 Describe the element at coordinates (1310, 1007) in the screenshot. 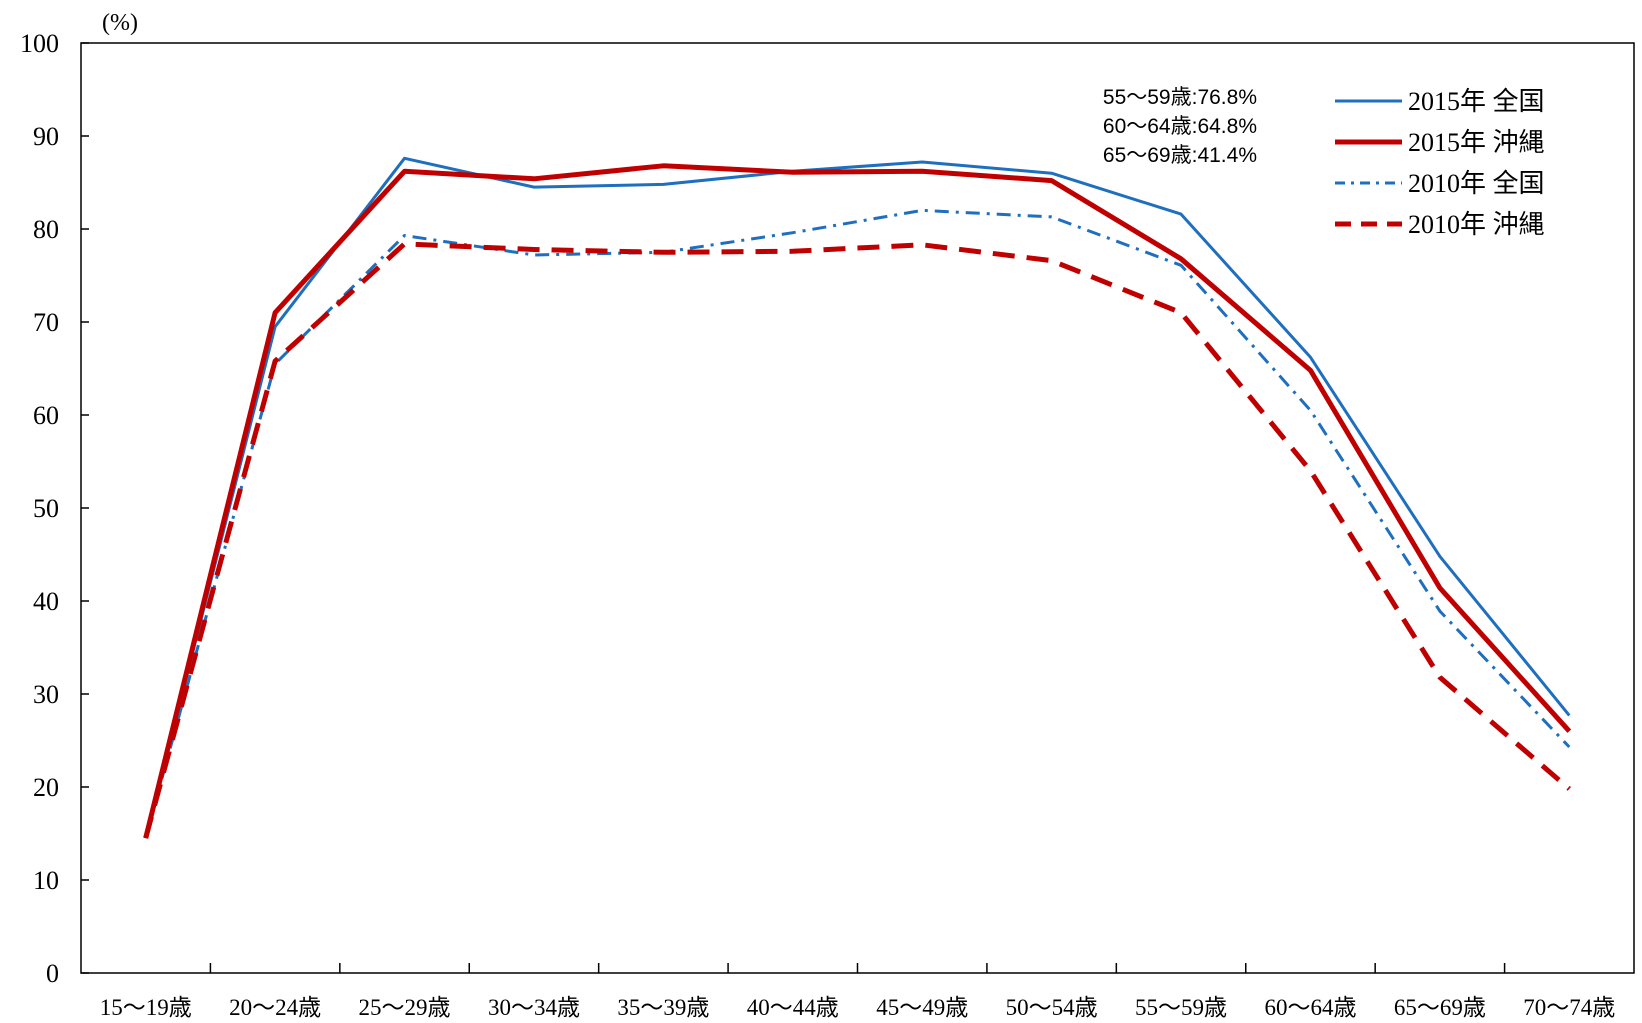

I see `x-tick-label: 60〜64歳` at that location.